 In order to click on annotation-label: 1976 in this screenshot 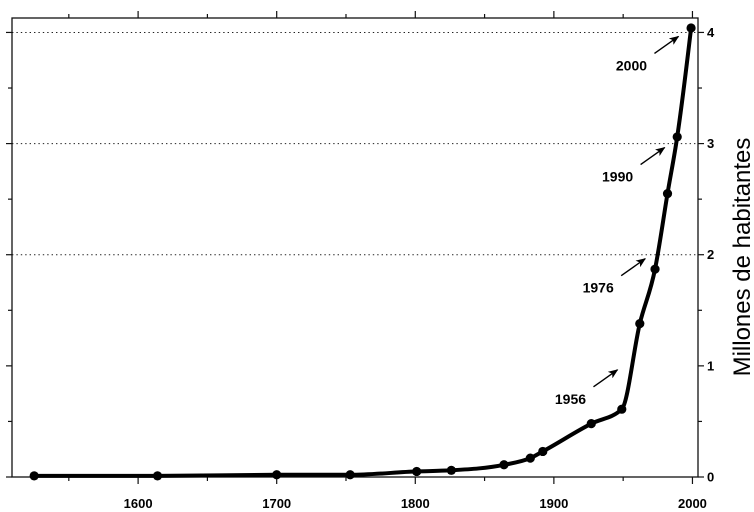, I will do `click(598, 288)`.